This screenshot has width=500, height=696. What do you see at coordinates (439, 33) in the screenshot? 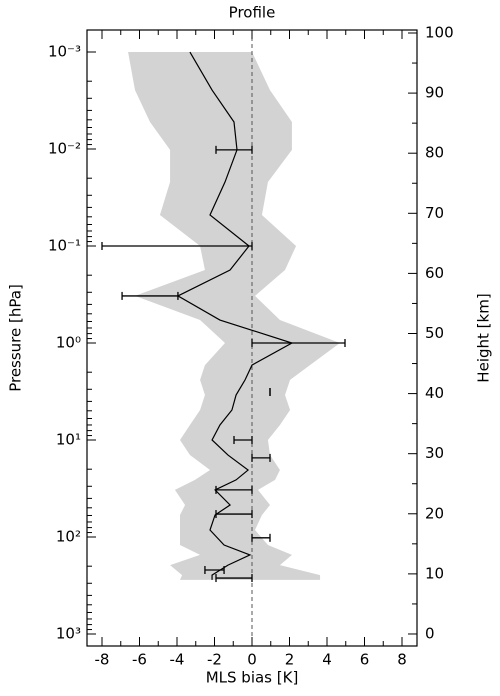
I see `y2-tick-label: 100` at bounding box center [439, 33].